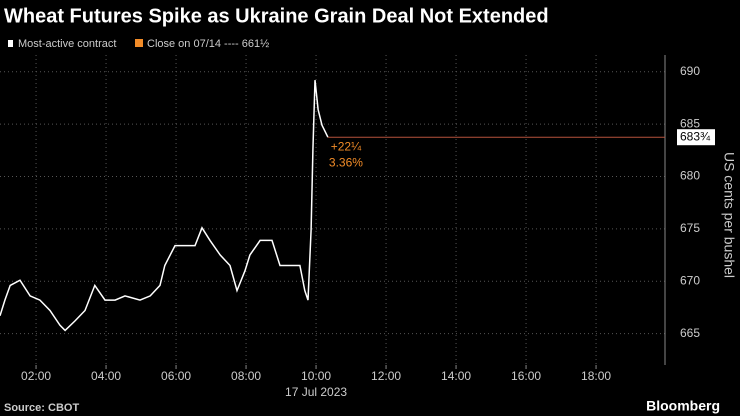 This screenshot has height=416, width=740. I want to click on y-tick-label: 670, so click(690, 280).